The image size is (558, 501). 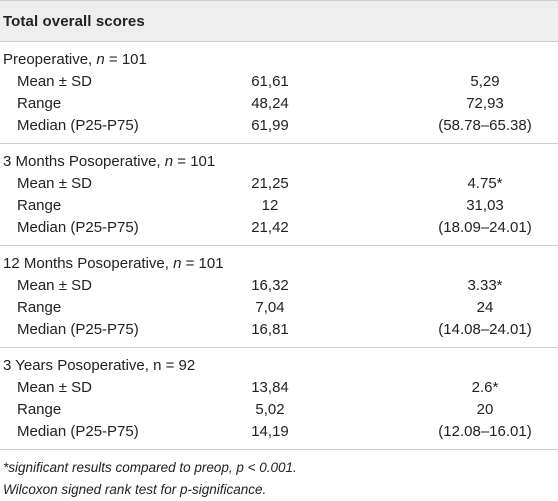 What do you see at coordinates (485, 183) in the screenshot?
I see `row-value-2: 4.75*` at bounding box center [485, 183].